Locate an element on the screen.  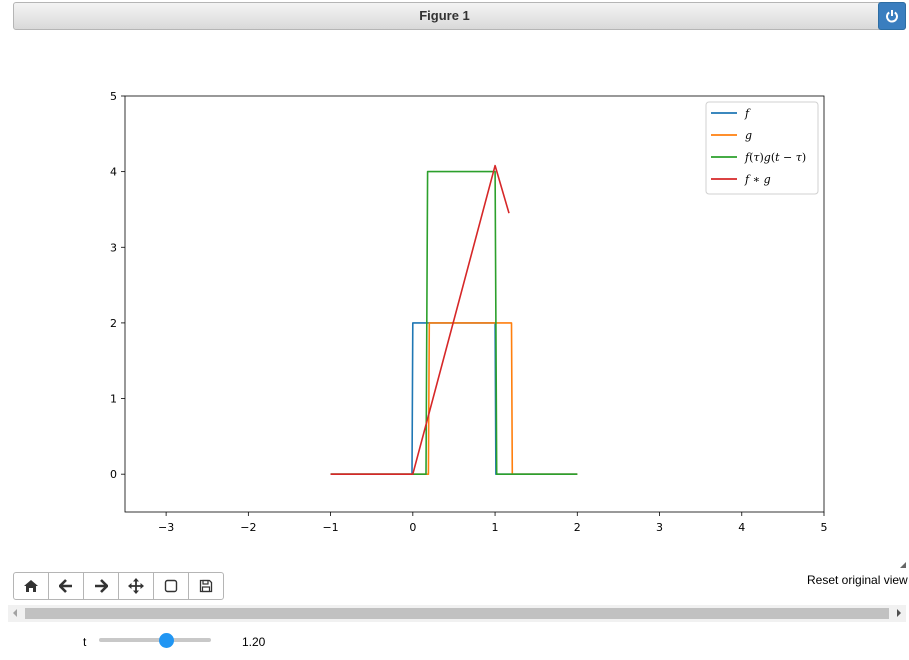
forward-button is located at coordinates (101, 586).